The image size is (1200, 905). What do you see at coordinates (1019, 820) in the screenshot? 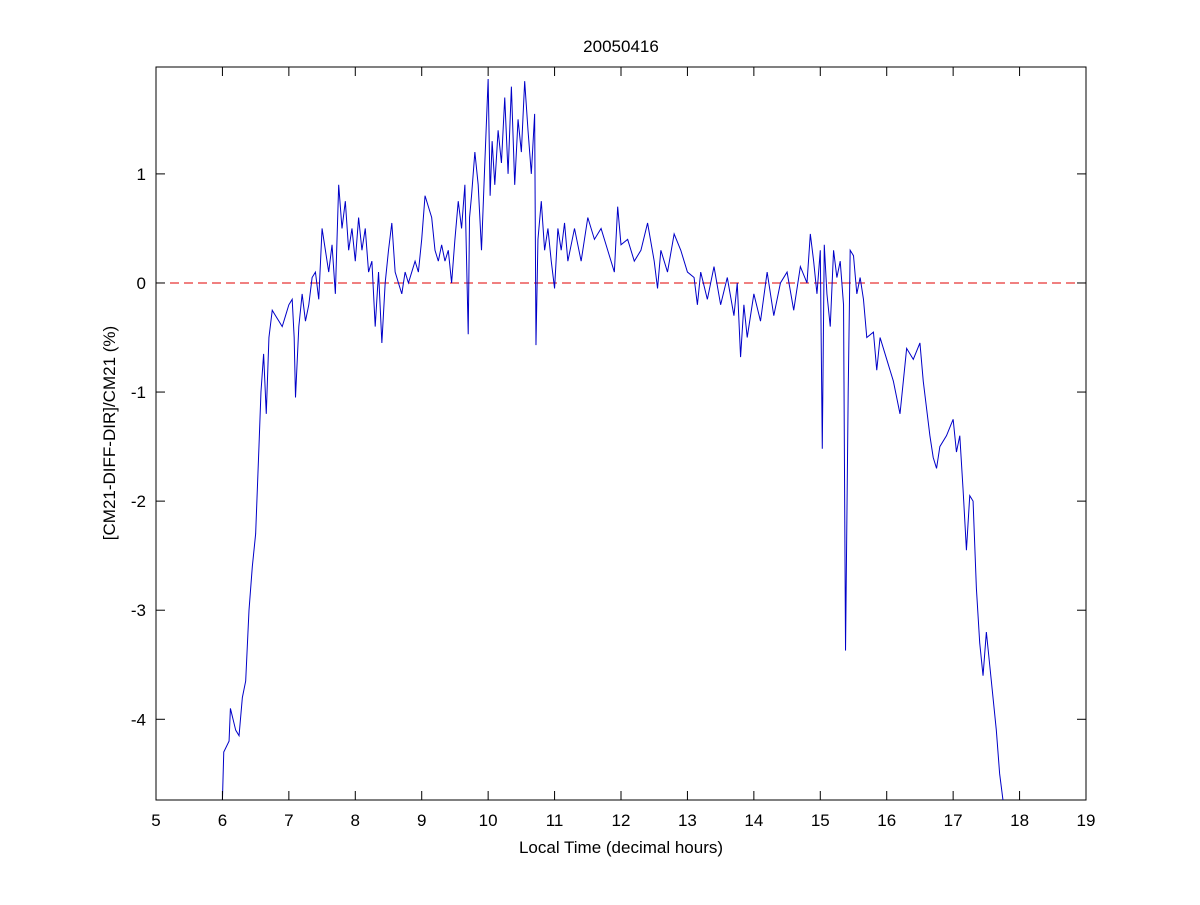
I see `x-tick-label: 18` at bounding box center [1019, 820].